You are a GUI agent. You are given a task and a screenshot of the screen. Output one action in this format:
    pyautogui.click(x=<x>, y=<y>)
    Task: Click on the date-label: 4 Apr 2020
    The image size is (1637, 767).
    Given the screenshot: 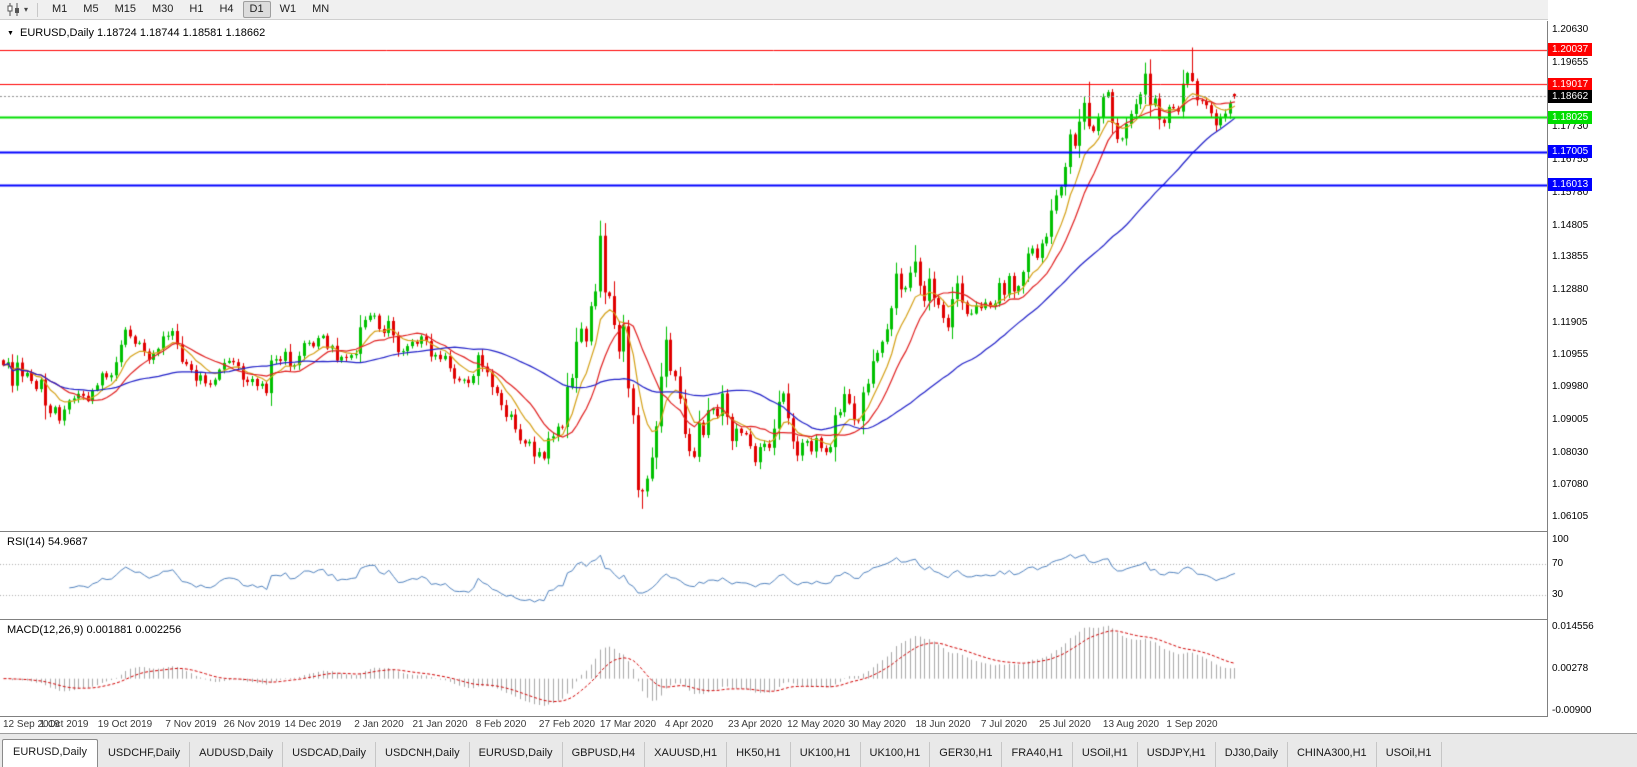 What is the action you would take?
    pyautogui.click(x=689, y=724)
    